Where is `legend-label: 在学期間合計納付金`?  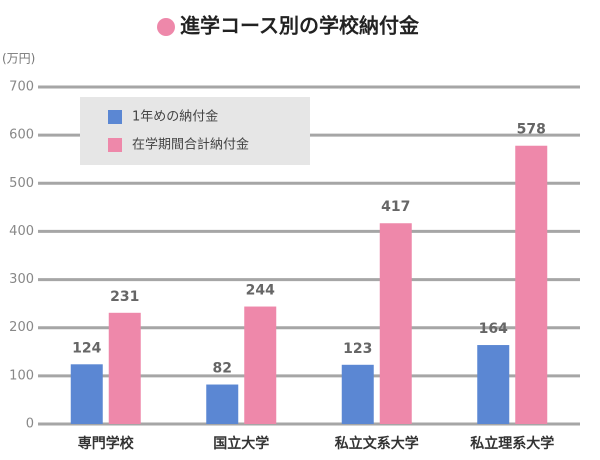
legend-label: 在学期間合計納付金 is located at coordinates (190, 145).